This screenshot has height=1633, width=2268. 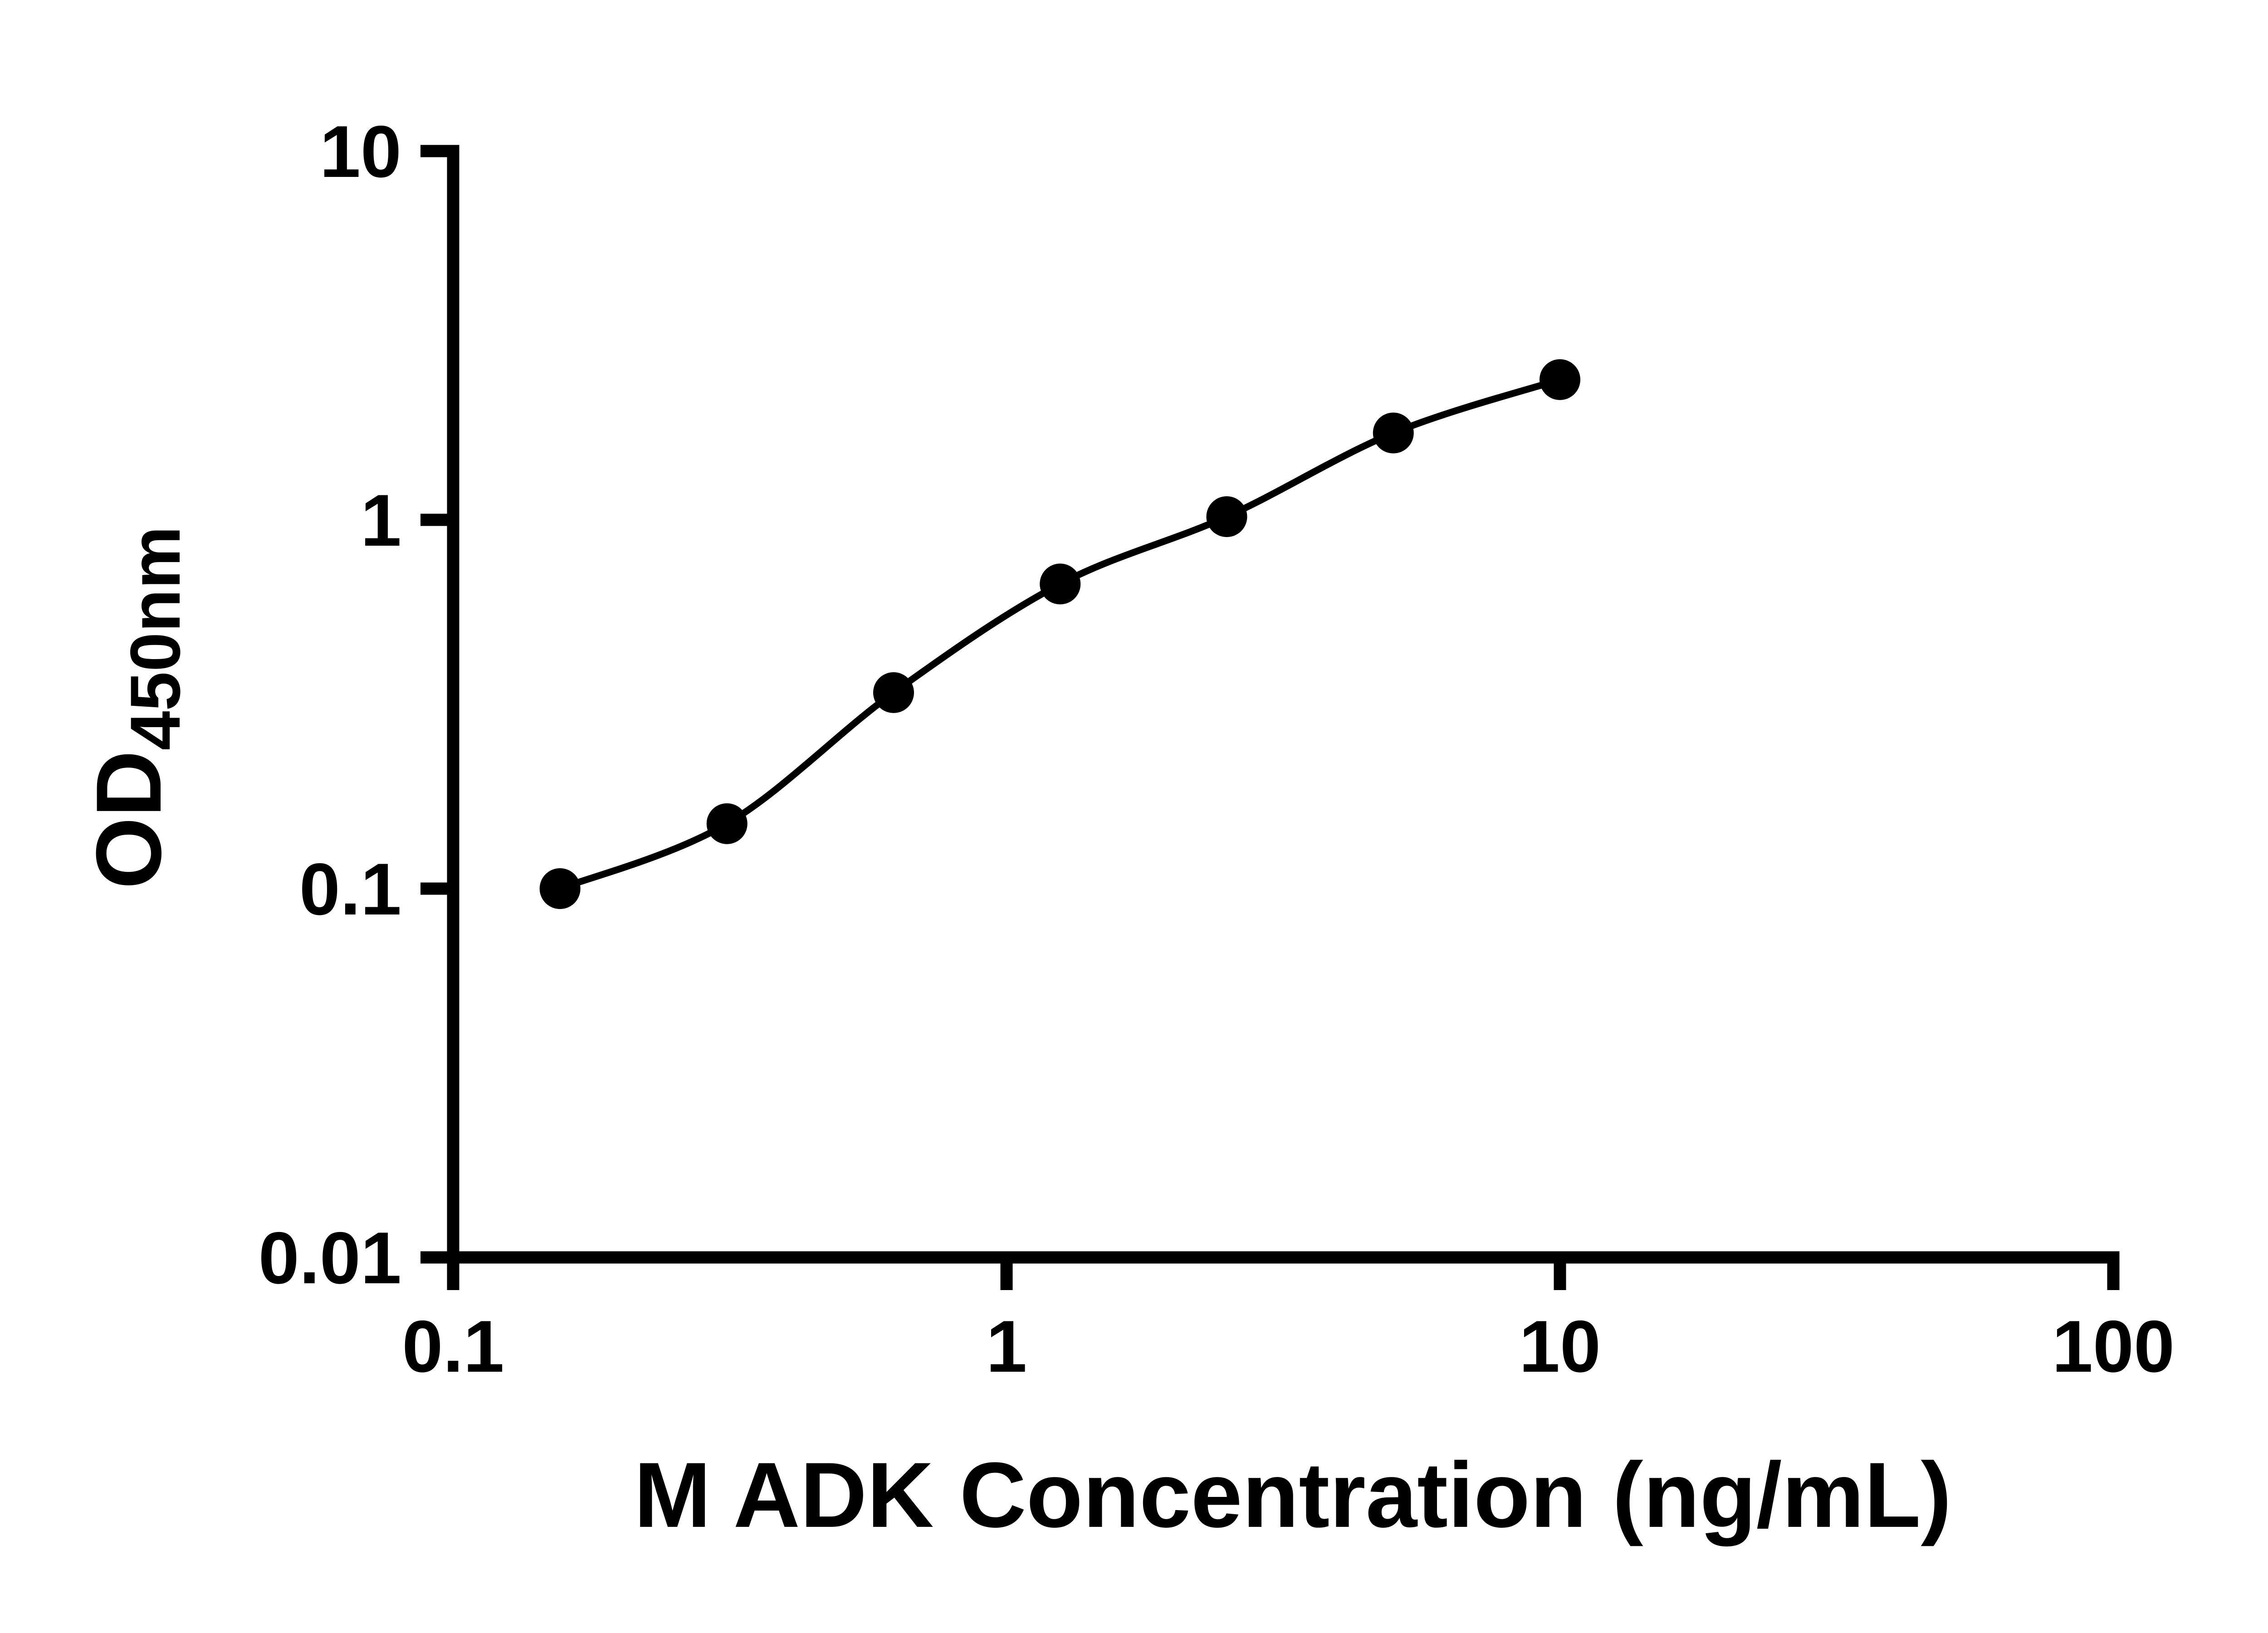 I want to click on y-axis-title: OD450nm, so click(x=136, y=707).